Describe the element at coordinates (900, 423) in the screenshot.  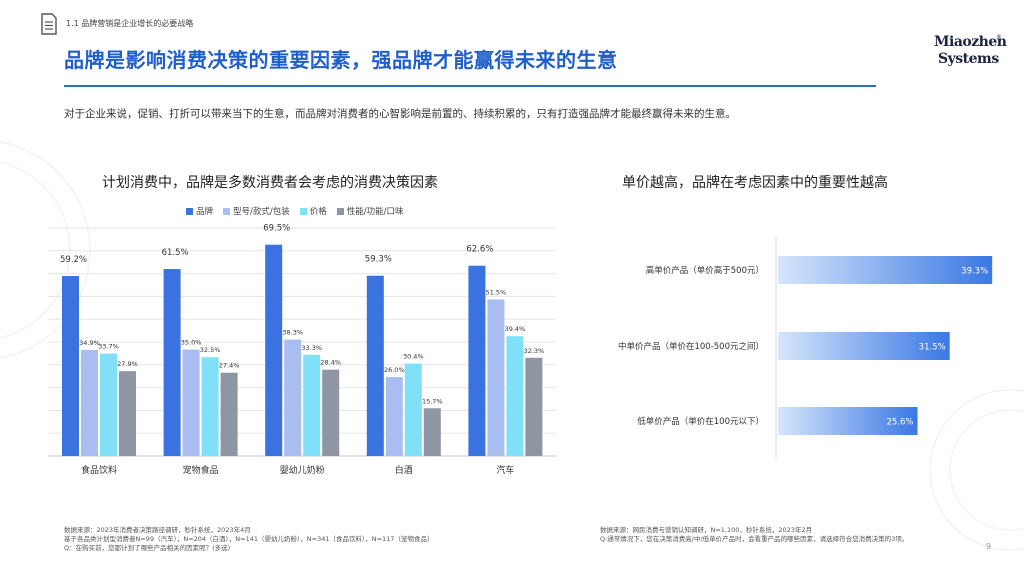
I see `hbar-value-label: 25.6%` at that location.